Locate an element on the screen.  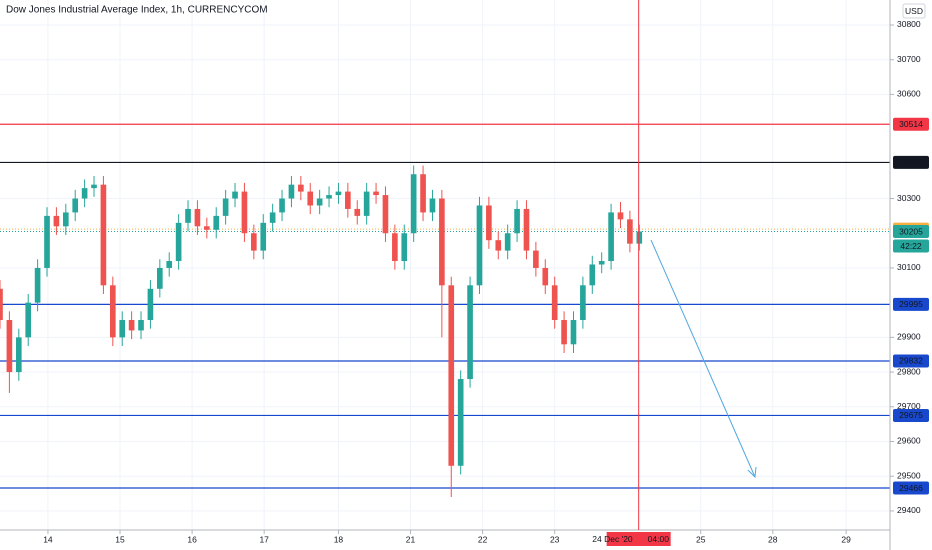
y-tick-label: 29500 is located at coordinates (909, 475).